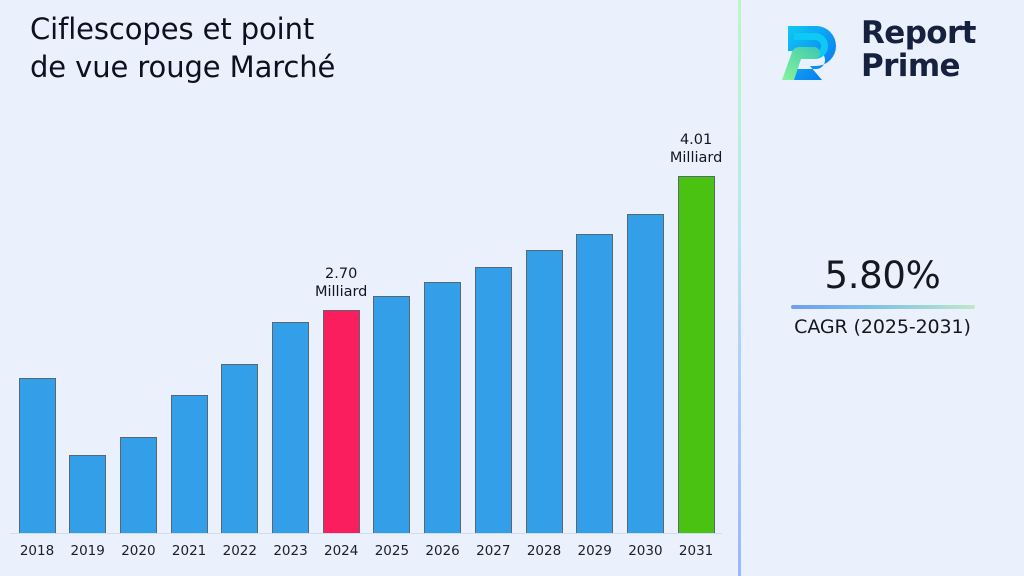  What do you see at coordinates (240, 448) in the screenshot?
I see `bar-2022` at bounding box center [240, 448].